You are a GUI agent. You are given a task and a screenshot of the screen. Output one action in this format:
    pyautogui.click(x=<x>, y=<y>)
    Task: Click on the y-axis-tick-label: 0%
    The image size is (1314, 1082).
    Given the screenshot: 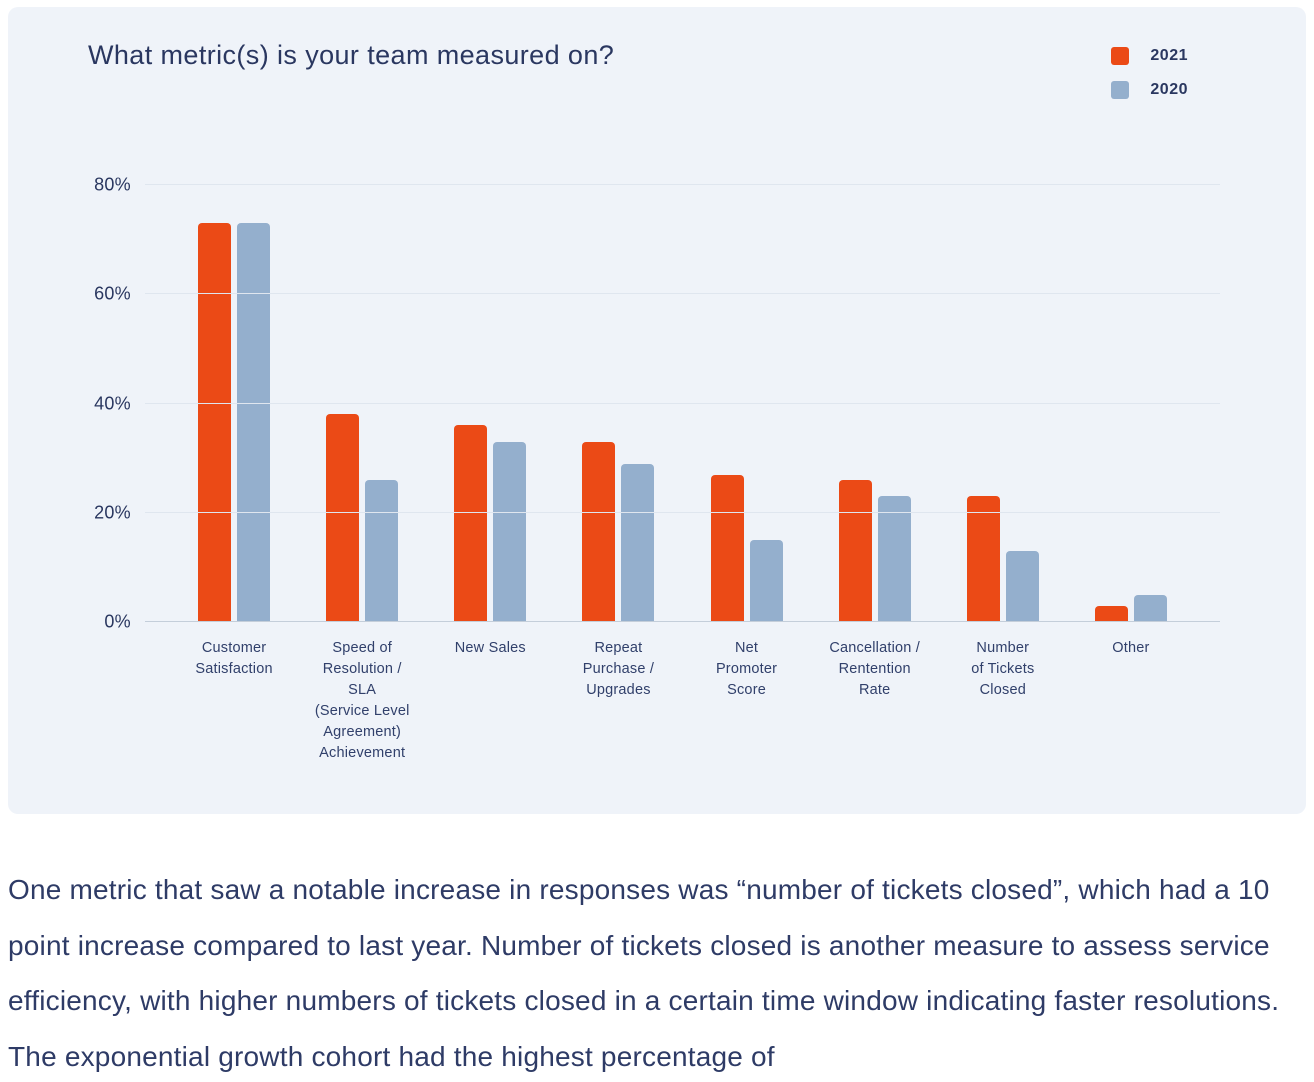 What is the action you would take?
    pyautogui.click(x=117, y=621)
    